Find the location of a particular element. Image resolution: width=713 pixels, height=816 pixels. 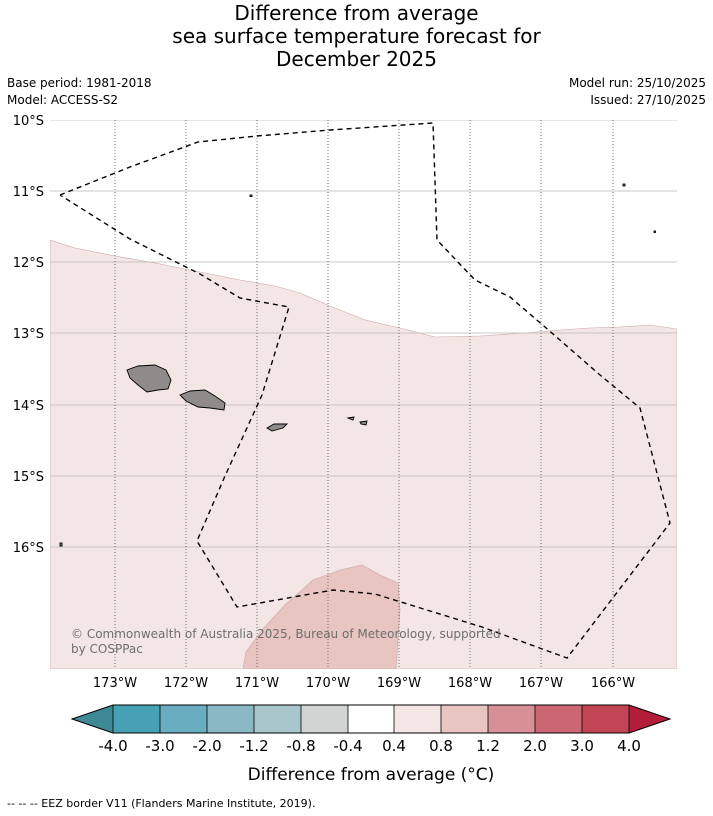

title-line-1: Difference from average is located at coordinates (356, 13).